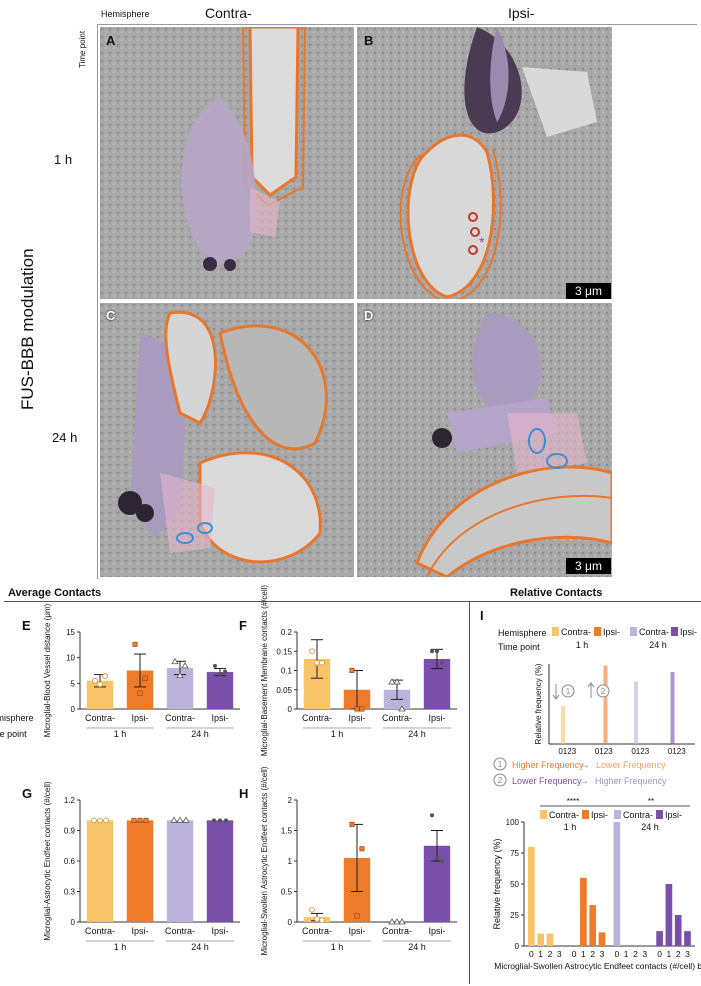 This screenshot has width=701, height=986. Describe the element at coordinates (397, 24) in the screenshot. I see `header-divider` at that location.